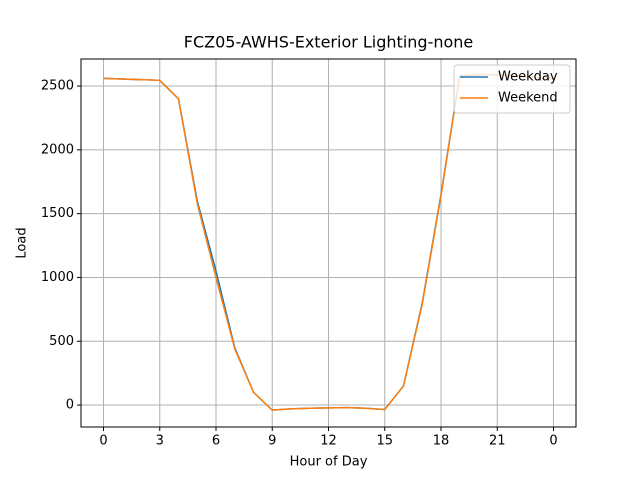 The image size is (640, 480). What do you see at coordinates (497, 441) in the screenshot?
I see `x-tick-label: 21` at bounding box center [497, 441].